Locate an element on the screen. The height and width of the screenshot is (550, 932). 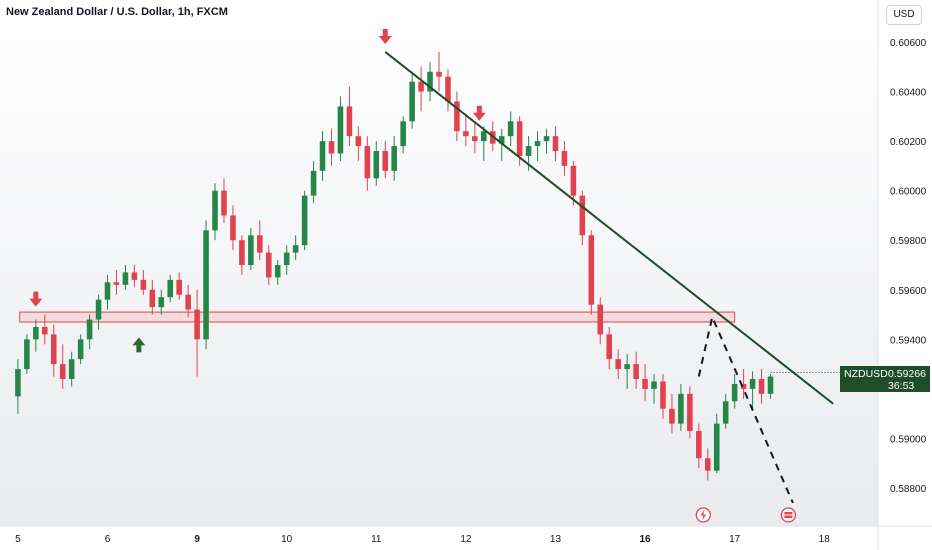
x-tick-label: 5 is located at coordinates (18, 539).